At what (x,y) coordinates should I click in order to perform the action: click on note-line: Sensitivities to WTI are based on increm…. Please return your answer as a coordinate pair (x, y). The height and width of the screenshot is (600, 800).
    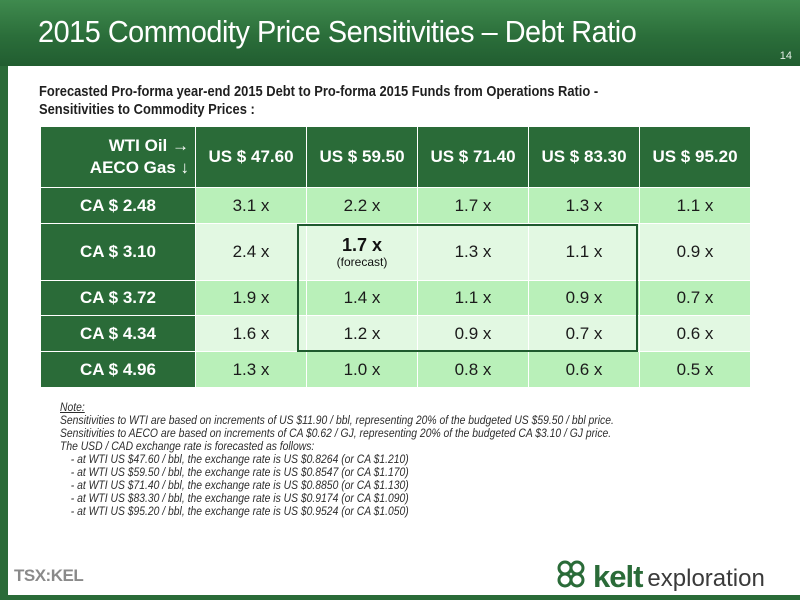
    Looking at the image, I should click on (337, 421).